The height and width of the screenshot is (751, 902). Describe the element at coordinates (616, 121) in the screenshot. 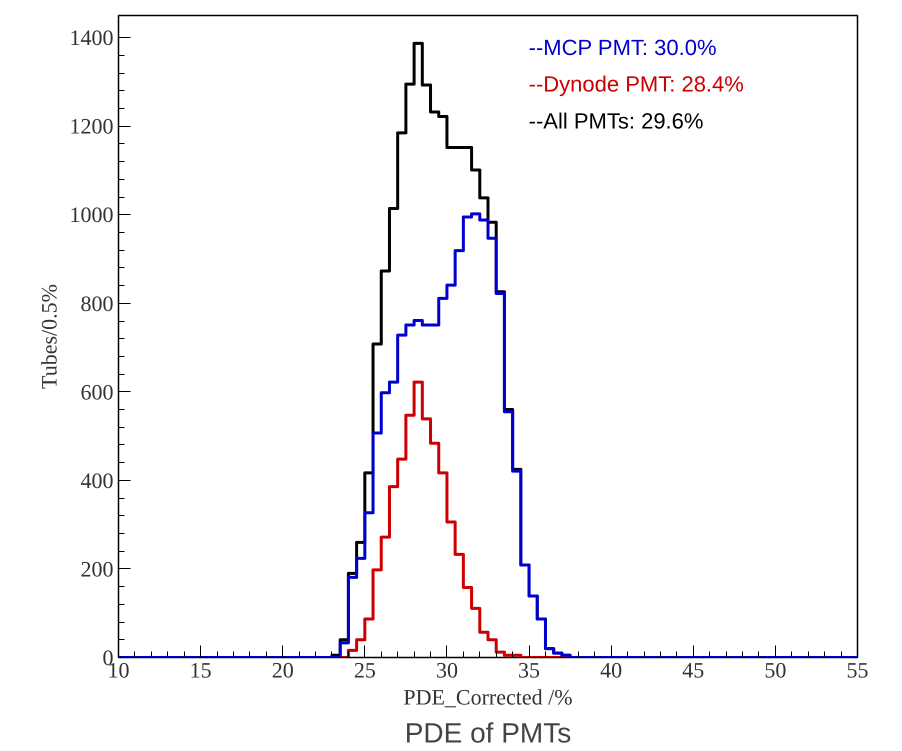

I see `text: --All PMTs: 29.6%` at that location.